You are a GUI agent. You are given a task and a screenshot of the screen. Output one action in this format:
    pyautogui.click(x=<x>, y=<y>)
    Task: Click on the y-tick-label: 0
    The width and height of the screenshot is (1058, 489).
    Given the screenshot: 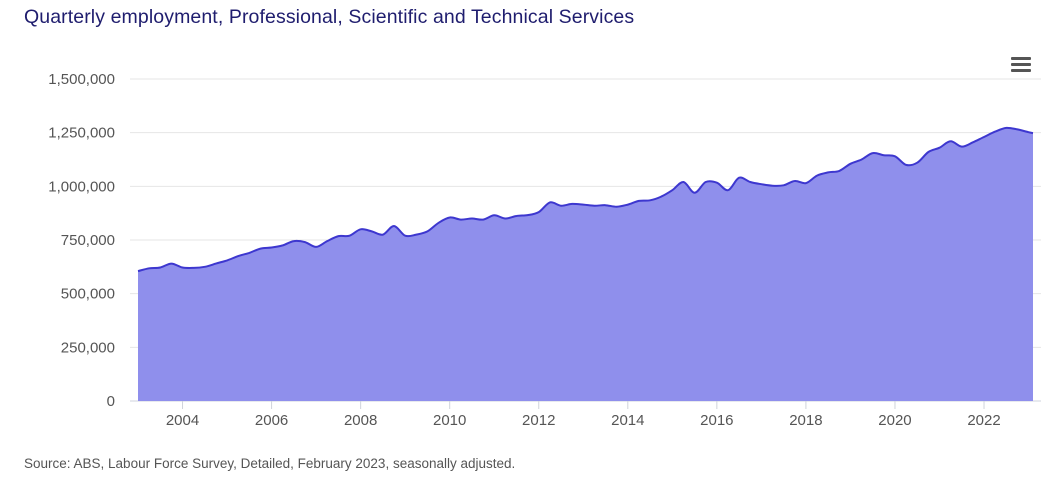 What is the action you would take?
    pyautogui.click(x=111, y=401)
    